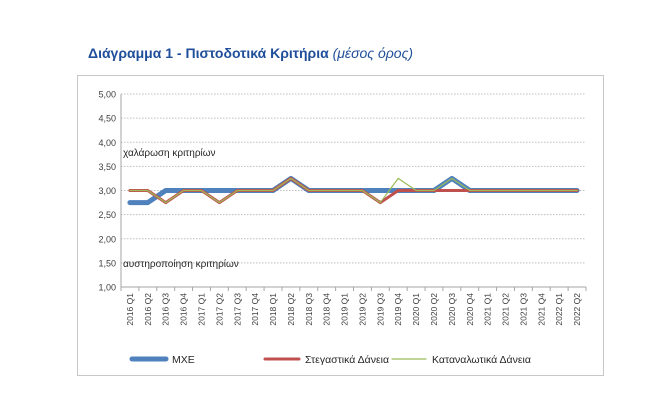 The image size is (660, 411). What do you see at coordinates (362, 309) in the screenshot?
I see `x-tick-label: 2019 Q2` at bounding box center [362, 309].